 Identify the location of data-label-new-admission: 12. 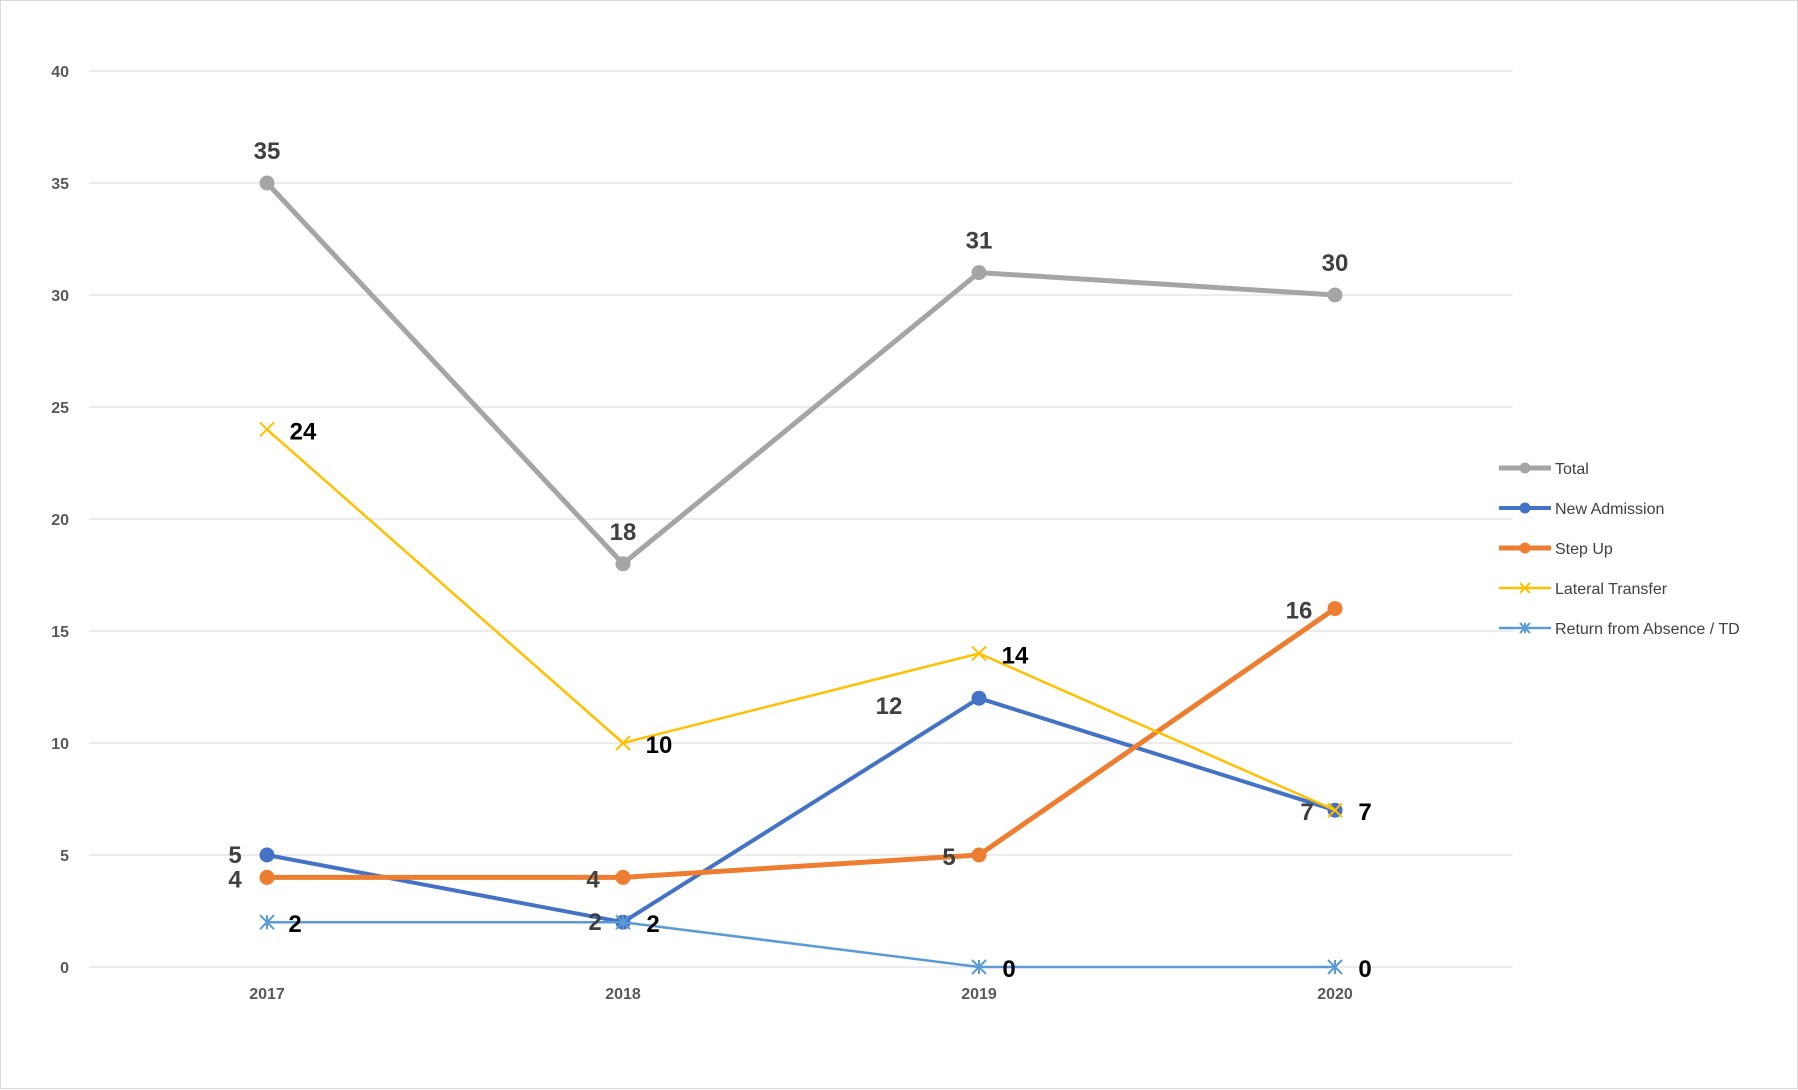
(889, 706).